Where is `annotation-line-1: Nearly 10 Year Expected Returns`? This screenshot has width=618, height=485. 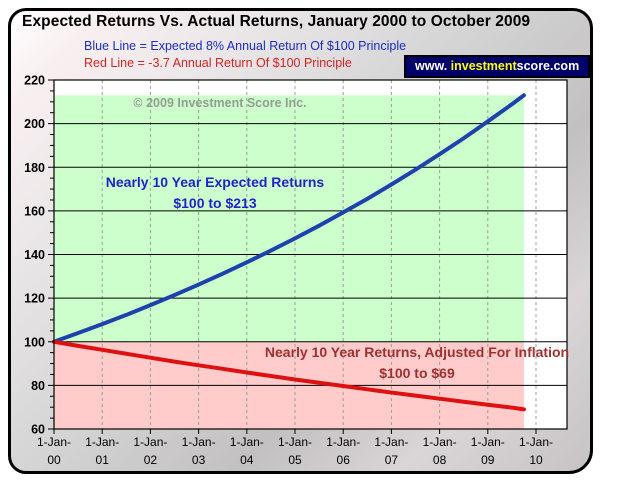 annotation-line-1: Nearly 10 Year Expected Returns is located at coordinates (215, 182).